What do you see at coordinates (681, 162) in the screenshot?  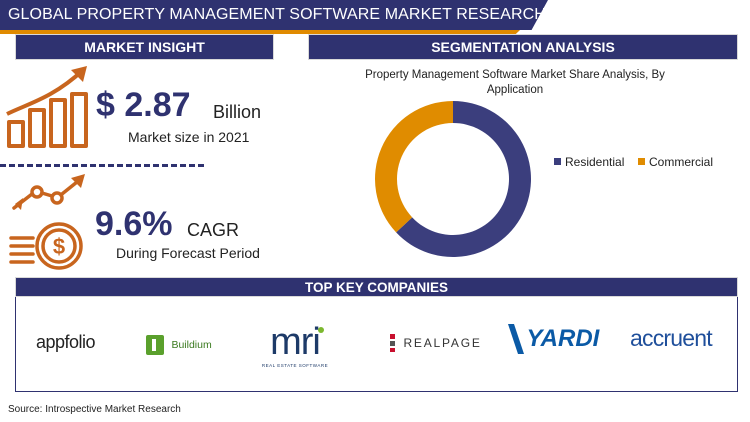 I see `legend-label-commercial: Commercial` at bounding box center [681, 162].